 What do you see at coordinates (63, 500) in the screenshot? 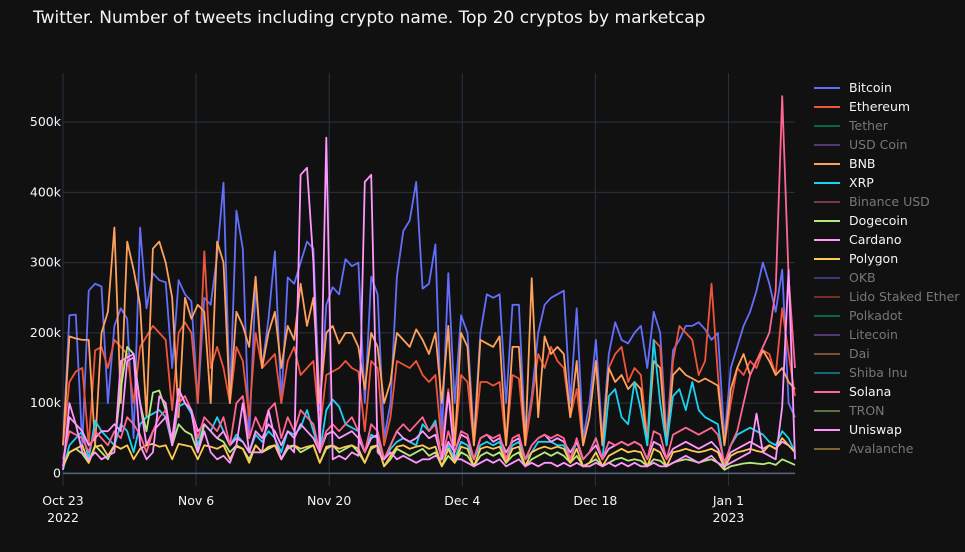
I see `x-tick-label: Oct 23` at bounding box center [63, 500].